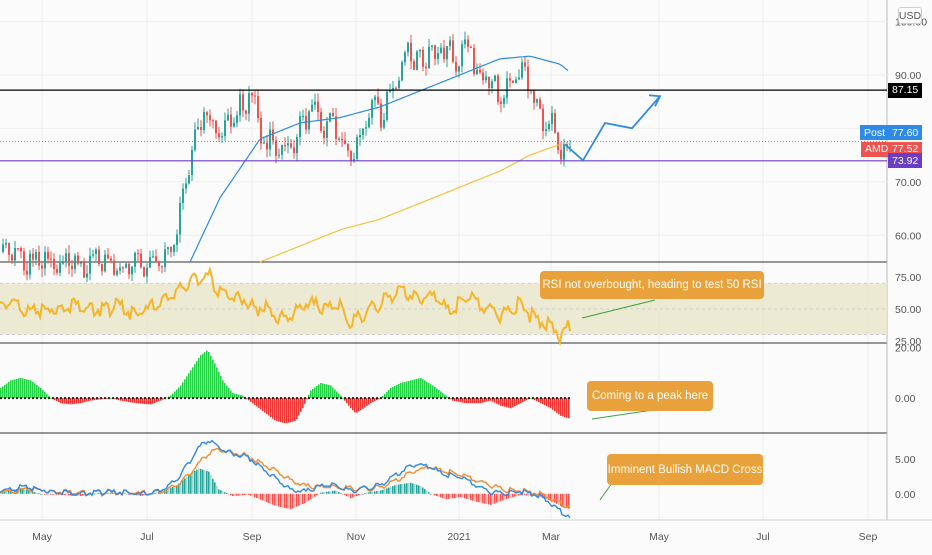 This screenshot has width=932, height=555. What do you see at coordinates (685, 469) in the screenshot?
I see `macd-callout: Imminent Bullish MACD Cross` at bounding box center [685, 469].